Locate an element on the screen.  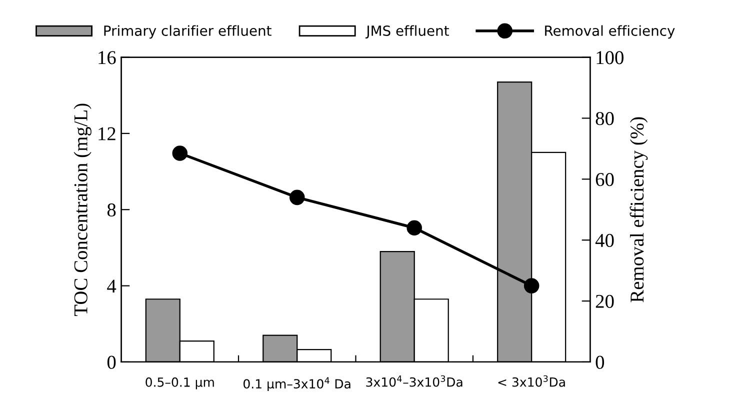
y2-tick-label: 60 is located at coordinates (605, 179).